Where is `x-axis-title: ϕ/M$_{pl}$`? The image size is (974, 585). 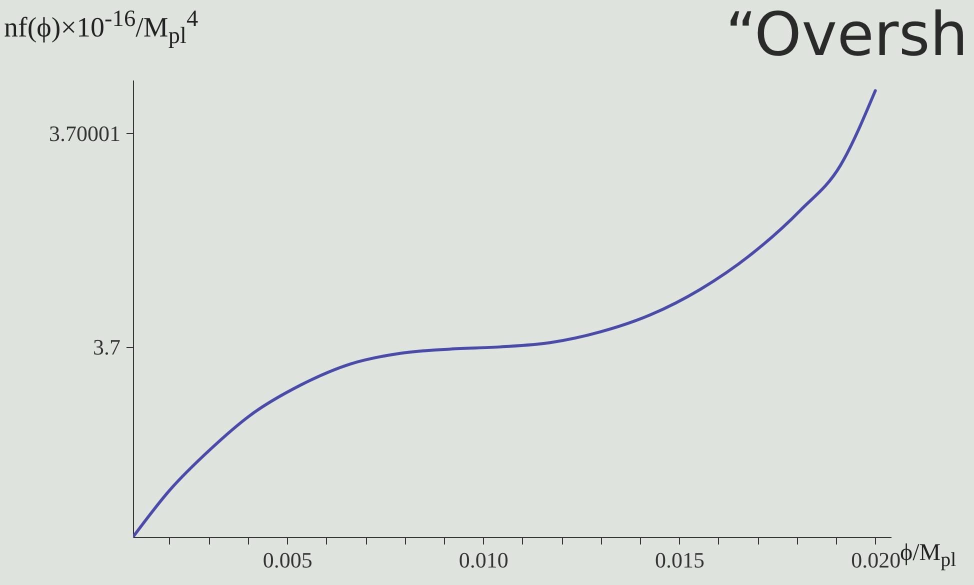 x-axis-title: ϕ/M$_{pl}$ is located at coordinates (928, 556).